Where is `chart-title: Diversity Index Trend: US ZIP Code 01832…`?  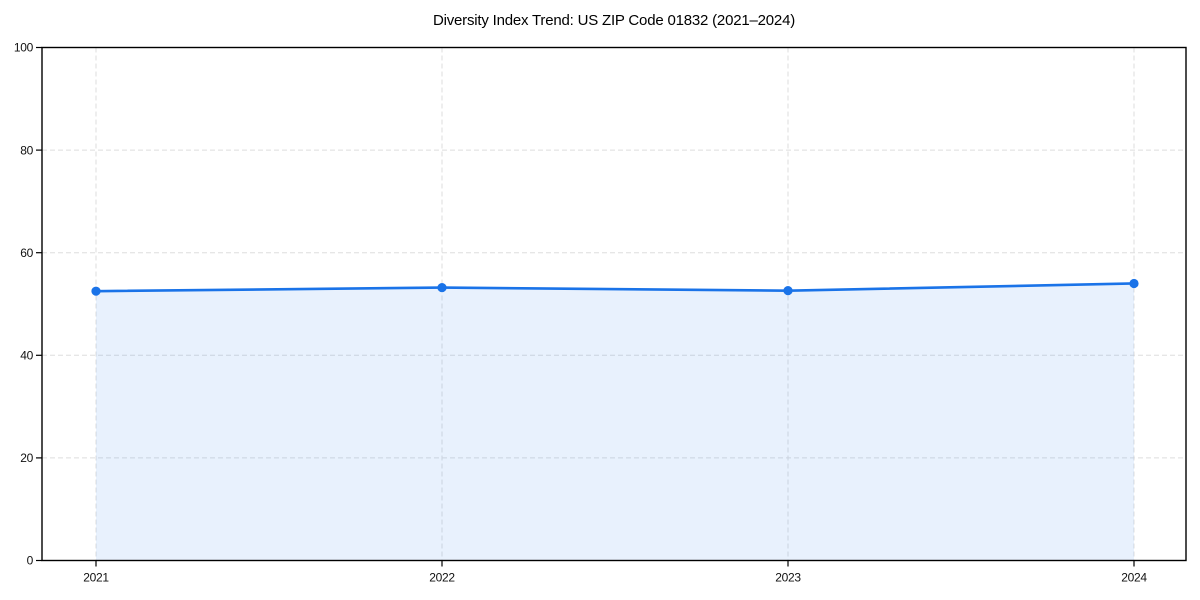
chart-title: Diversity Index Trend: US ZIP Code 01832… is located at coordinates (614, 20).